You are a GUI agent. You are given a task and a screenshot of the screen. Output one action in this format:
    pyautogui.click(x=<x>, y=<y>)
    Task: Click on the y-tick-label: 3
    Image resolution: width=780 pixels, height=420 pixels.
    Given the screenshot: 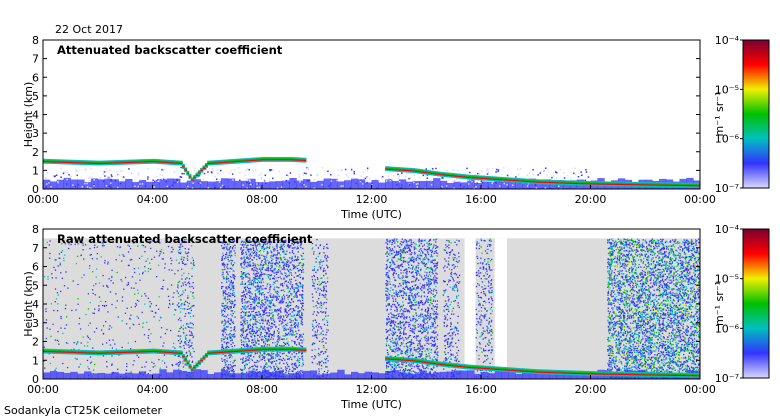 What is the action you would take?
    pyautogui.click(x=35, y=133)
    